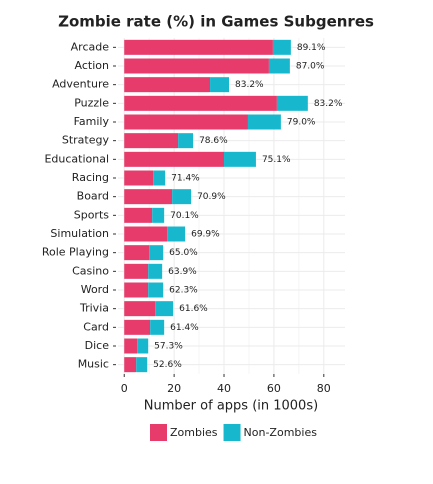  What do you see at coordinates (211, 197) in the screenshot?
I see `rate-label: 70.9%` at bounding box center [211, 197].